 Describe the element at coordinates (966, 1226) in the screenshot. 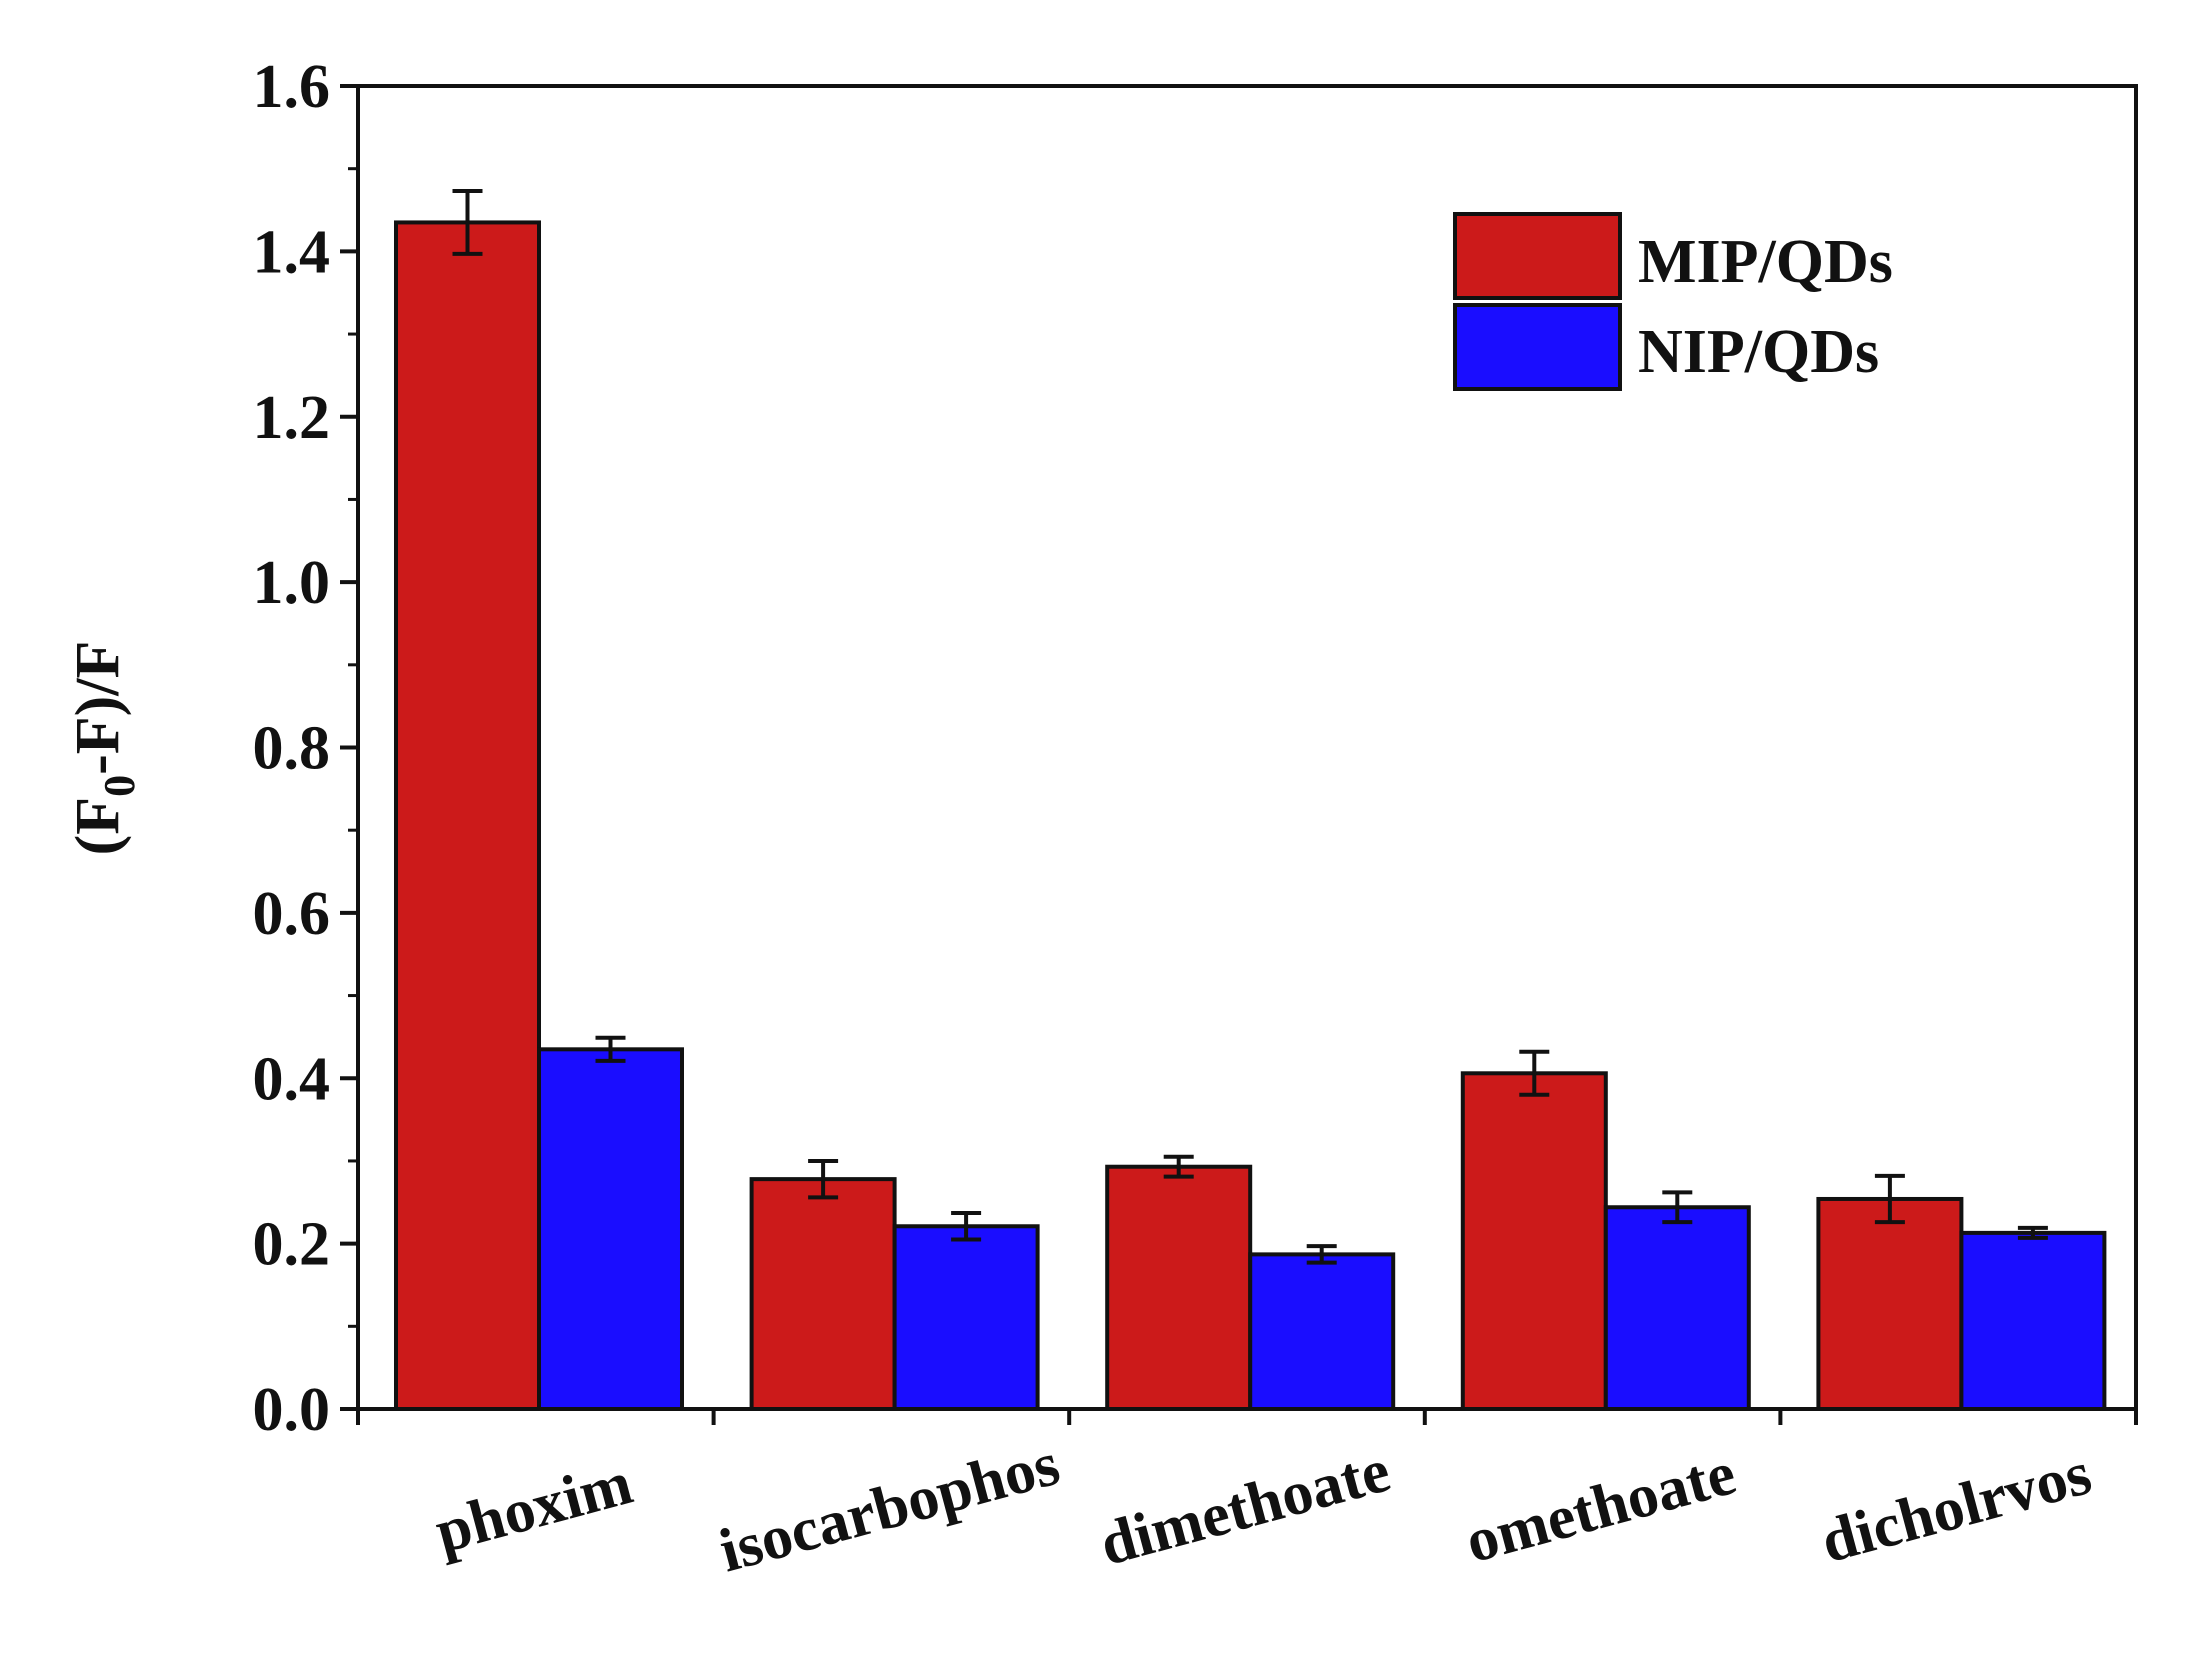

I see `errorbar-isocarbophos-nip` at that location.